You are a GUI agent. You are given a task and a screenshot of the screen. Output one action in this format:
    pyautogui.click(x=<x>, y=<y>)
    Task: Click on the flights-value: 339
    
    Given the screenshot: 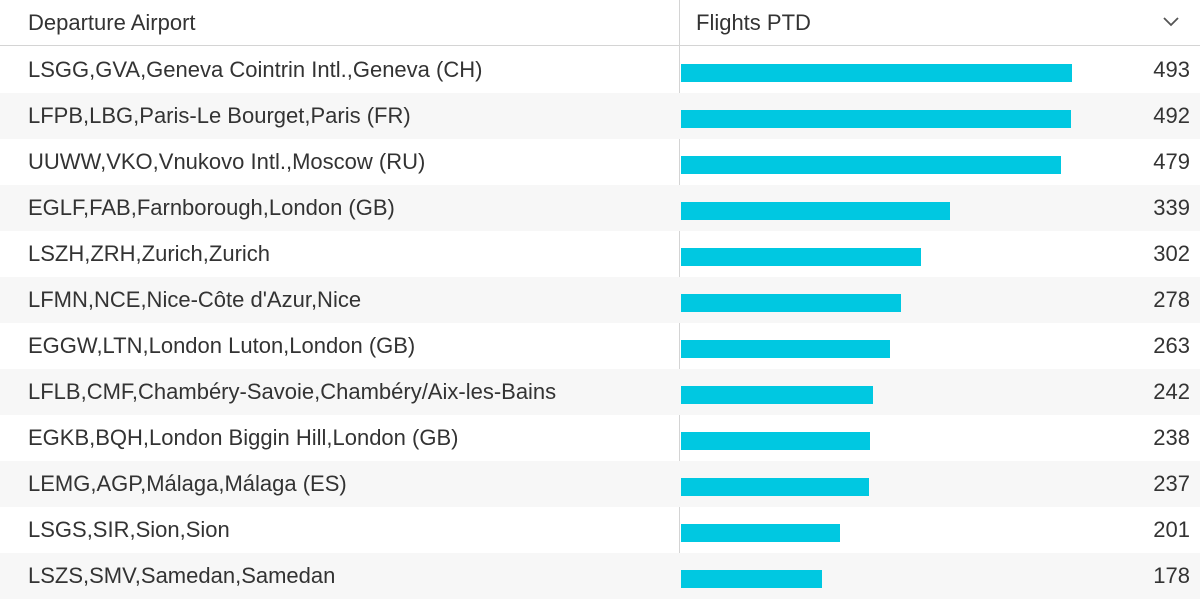 What is the action you would take?
    pyautogui.click(x=1171, y=207)
    